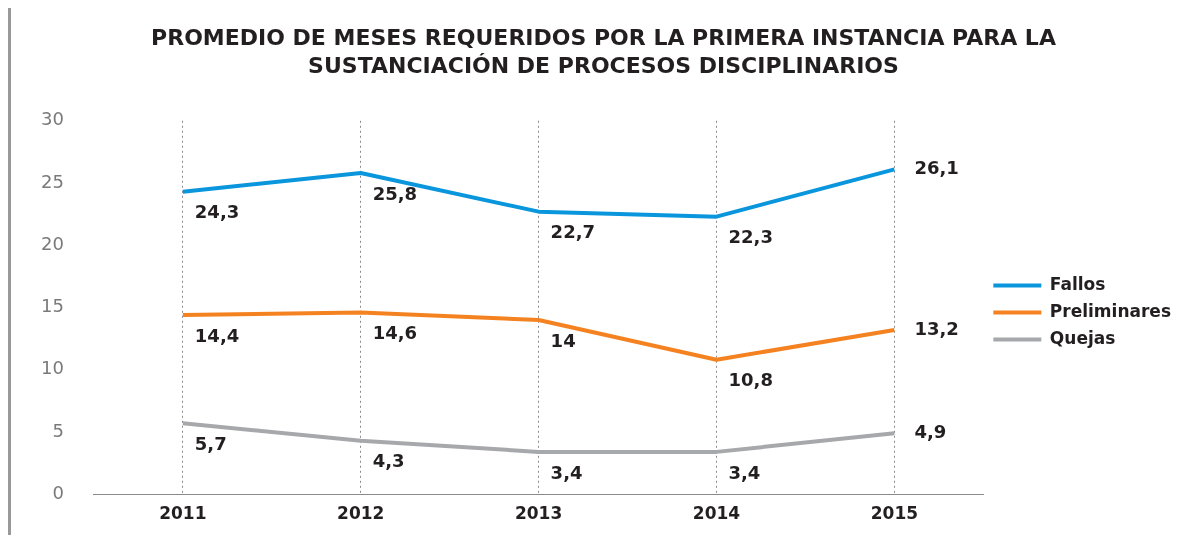 Image resolution: width=1204 pixels, height=537 pixels. I want to click on y-tick-label: 0, so click(58, 492).